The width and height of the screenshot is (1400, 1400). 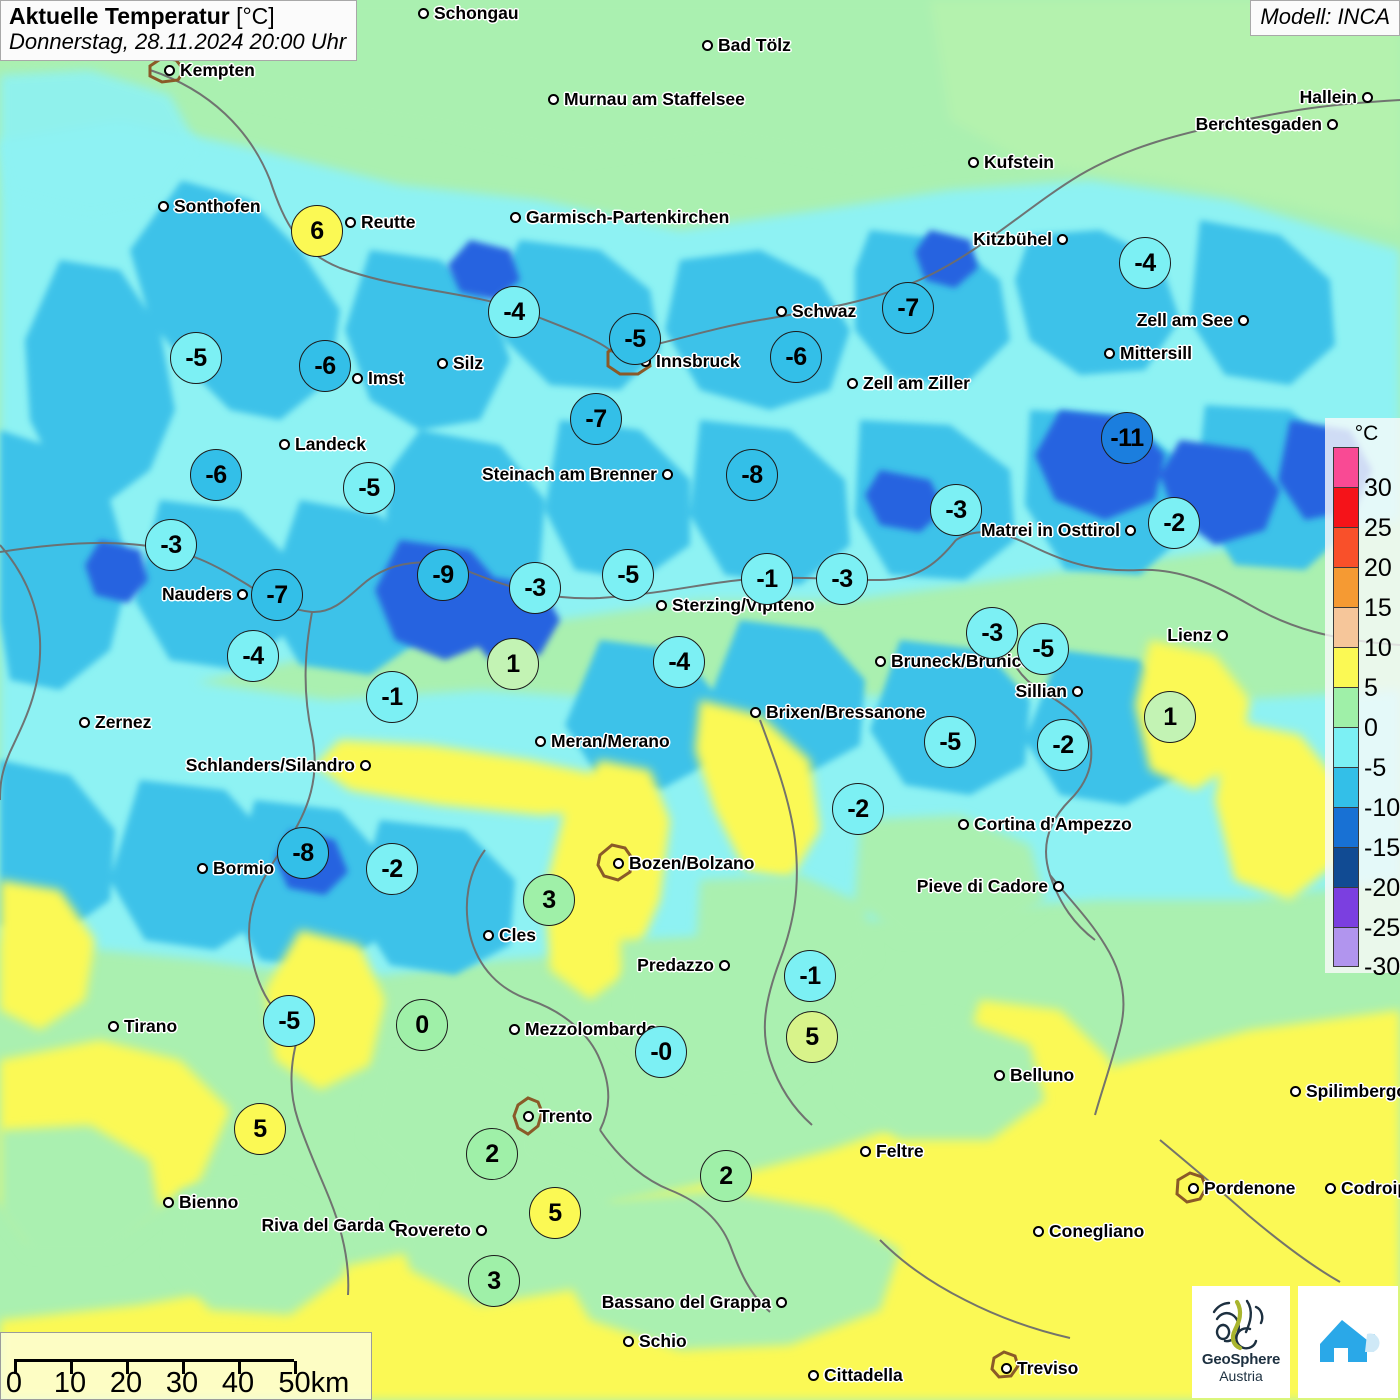 I want to click on colorbar-tick-label: -20, so click(x=1382, y=888).